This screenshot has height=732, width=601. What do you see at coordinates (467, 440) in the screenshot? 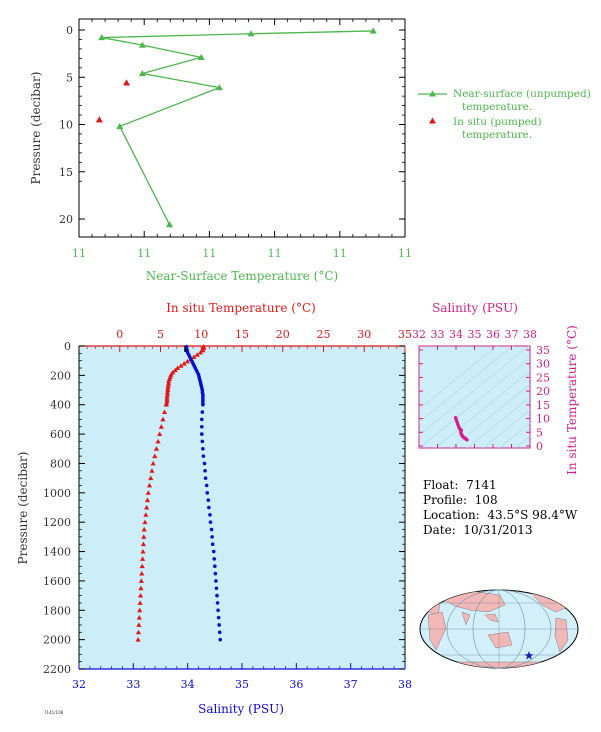
I see `ts-point` at bounding box center [467, 440].